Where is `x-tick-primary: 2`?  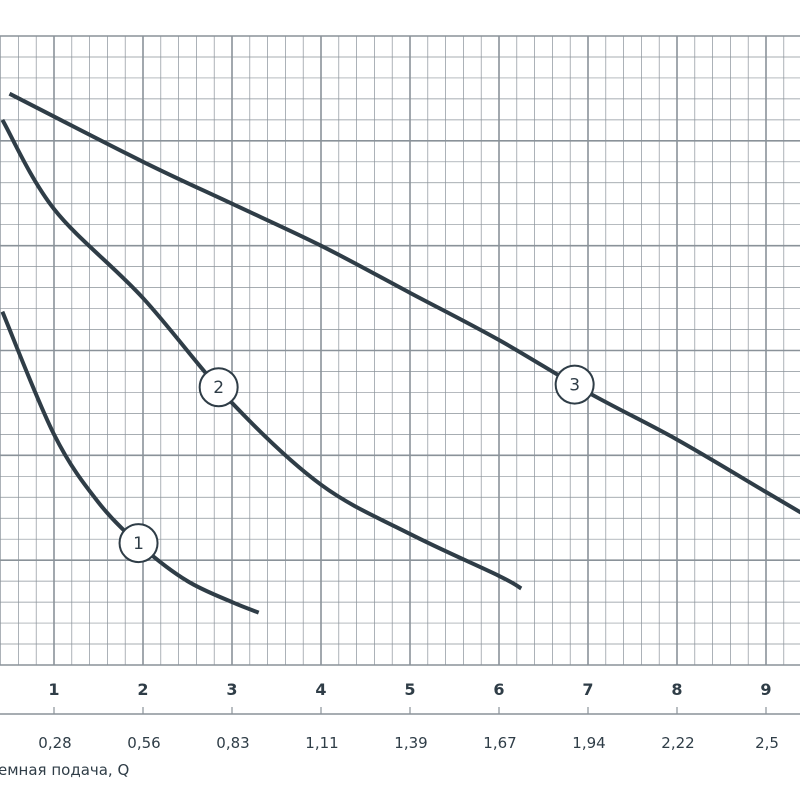 x-tick-primary: 2 is located at coordinates (142, 689).